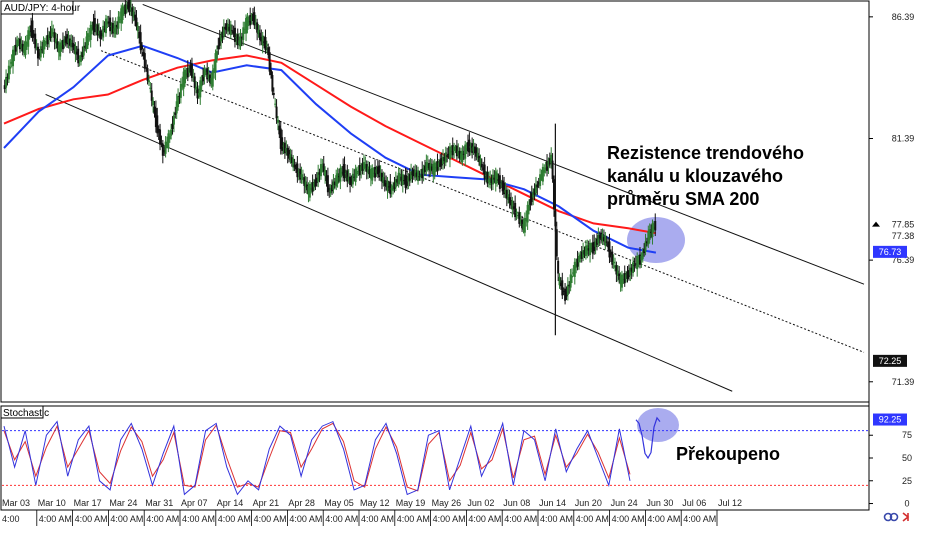 Image resolution: width=945 pixels, height=538 pixels. What do you see at coordinates (906, 517) in the screenshot?
I see `arrow-right-icon` at bounding box center [906, 517].